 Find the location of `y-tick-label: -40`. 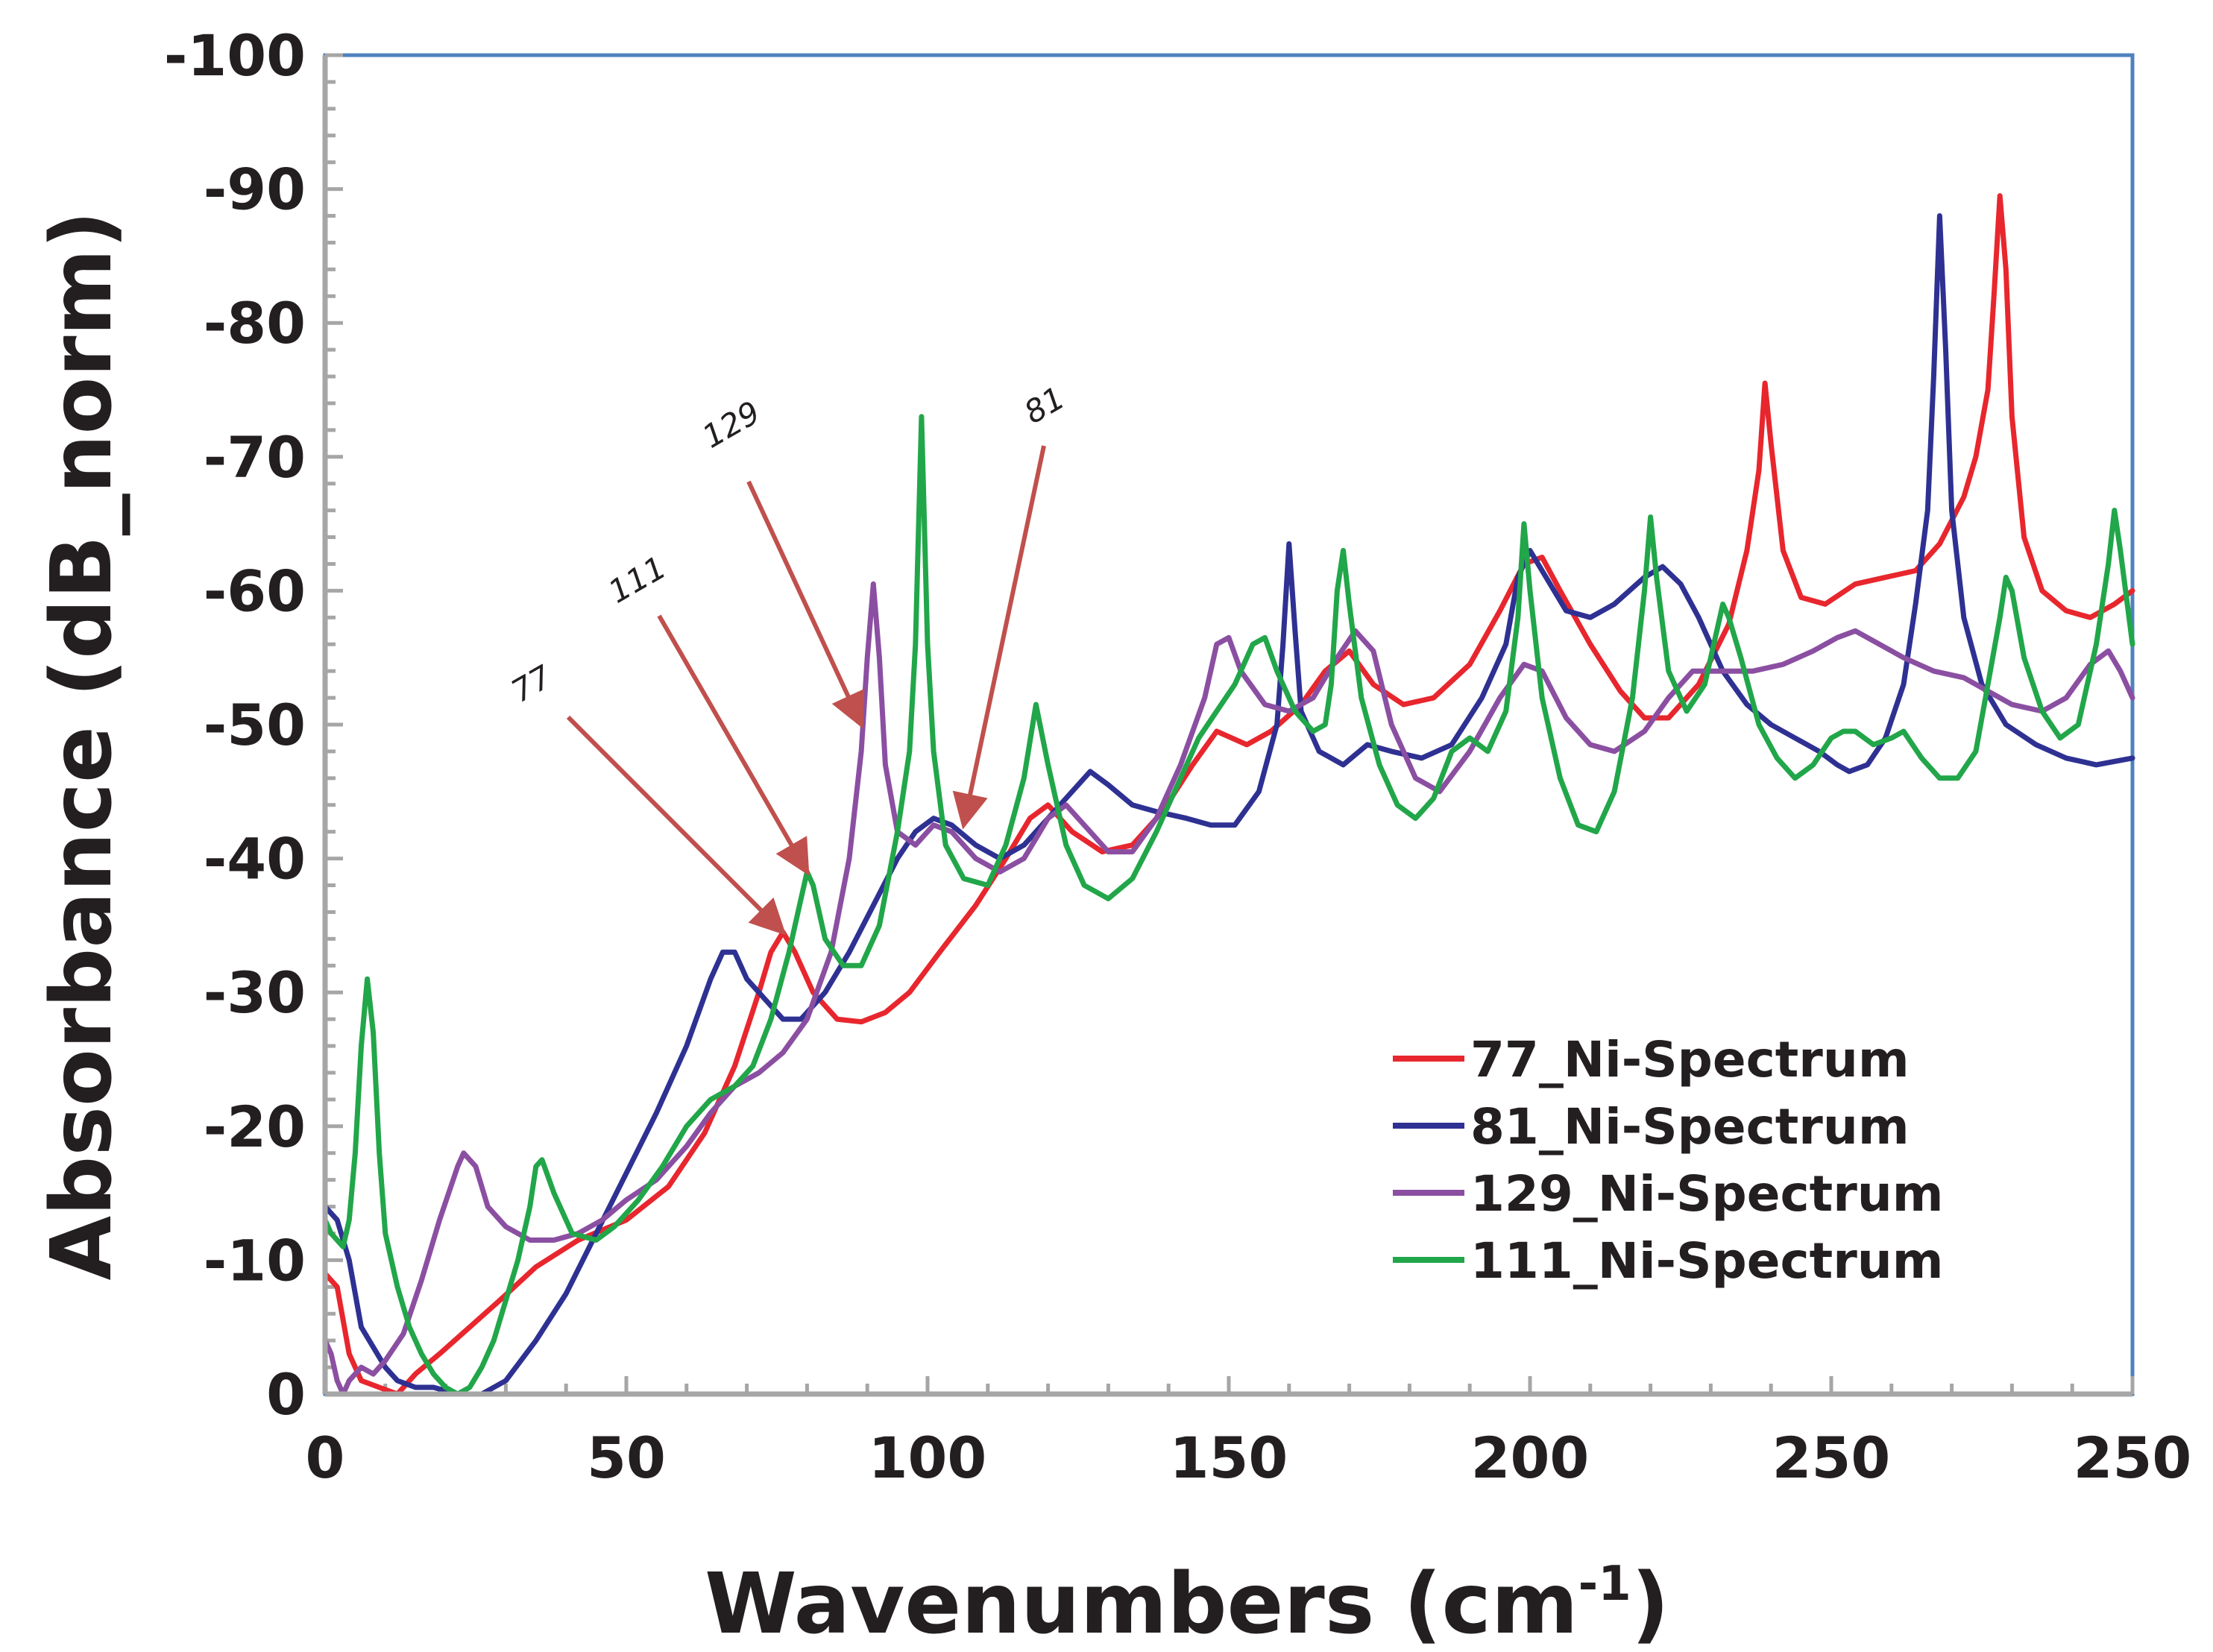

y-tick-label: -40 is located at coordinates (255, 859).